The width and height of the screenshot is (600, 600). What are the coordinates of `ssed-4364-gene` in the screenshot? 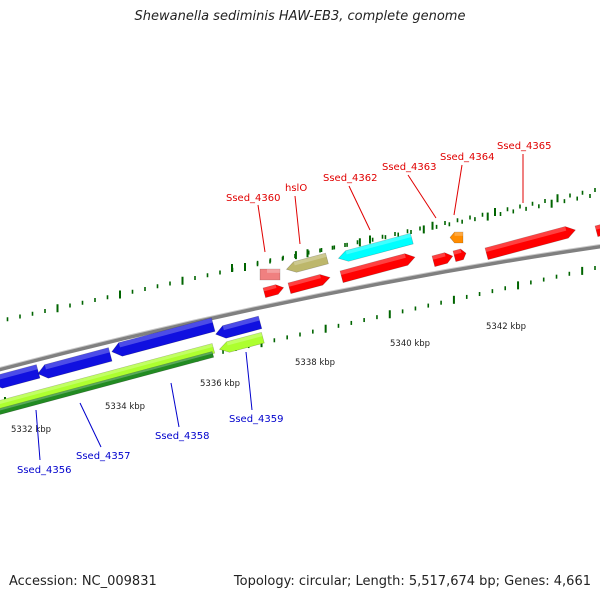 It's located at (459, 255).